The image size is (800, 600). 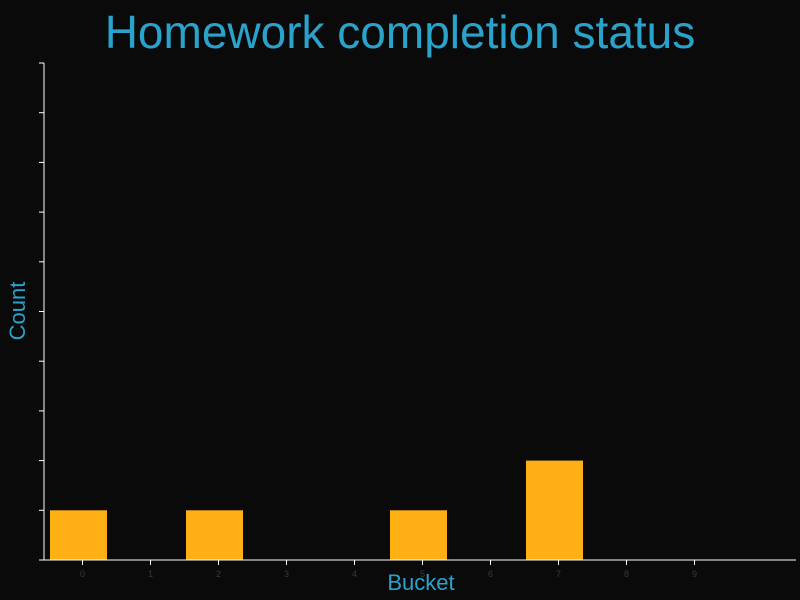 I want to click on x-tick-label: 2, so click(x=218, y=574).